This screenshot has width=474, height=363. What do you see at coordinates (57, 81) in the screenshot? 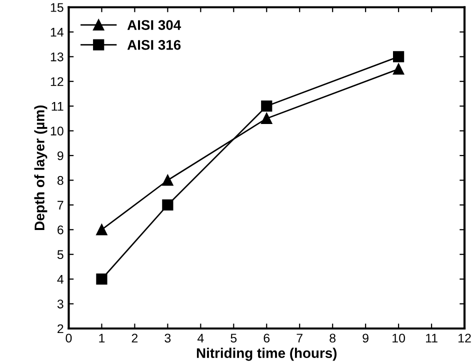
I see `y-tick-label: 12` at bounding box center [57, 81].